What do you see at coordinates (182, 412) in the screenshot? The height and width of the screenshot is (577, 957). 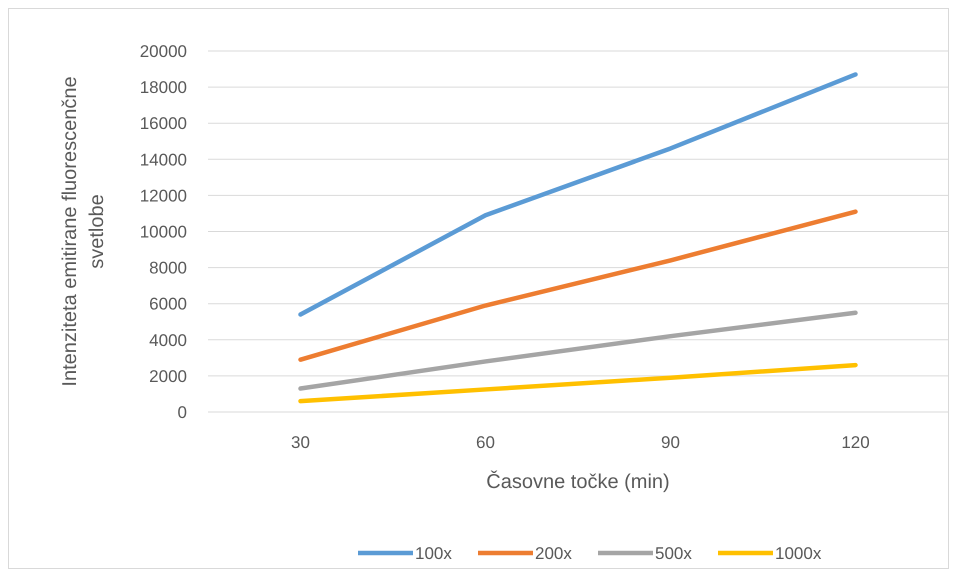 I see `y-tick-label: 0` at bounding box center [182, 412].